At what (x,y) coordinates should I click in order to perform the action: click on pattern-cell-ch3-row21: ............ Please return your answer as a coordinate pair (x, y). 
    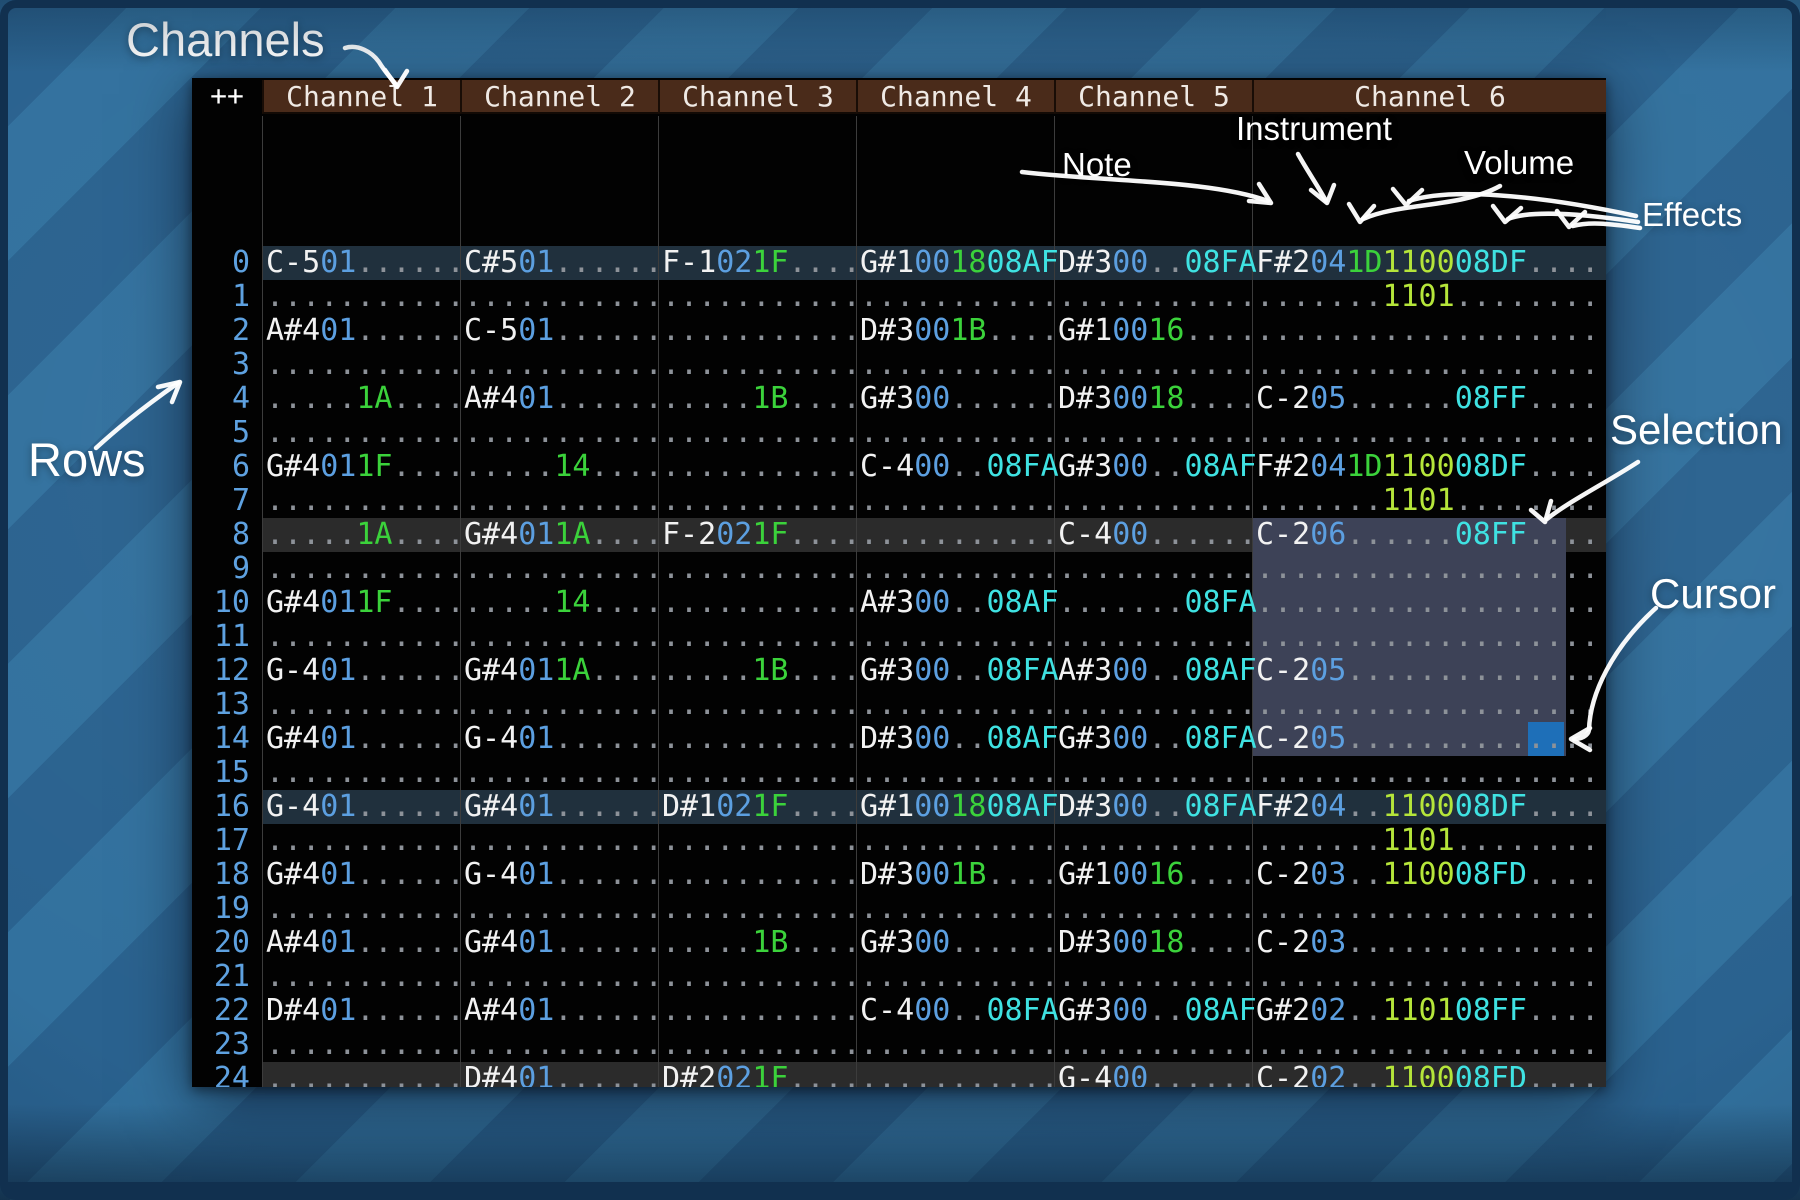
    Looking at the image, I should click on (761, 976).